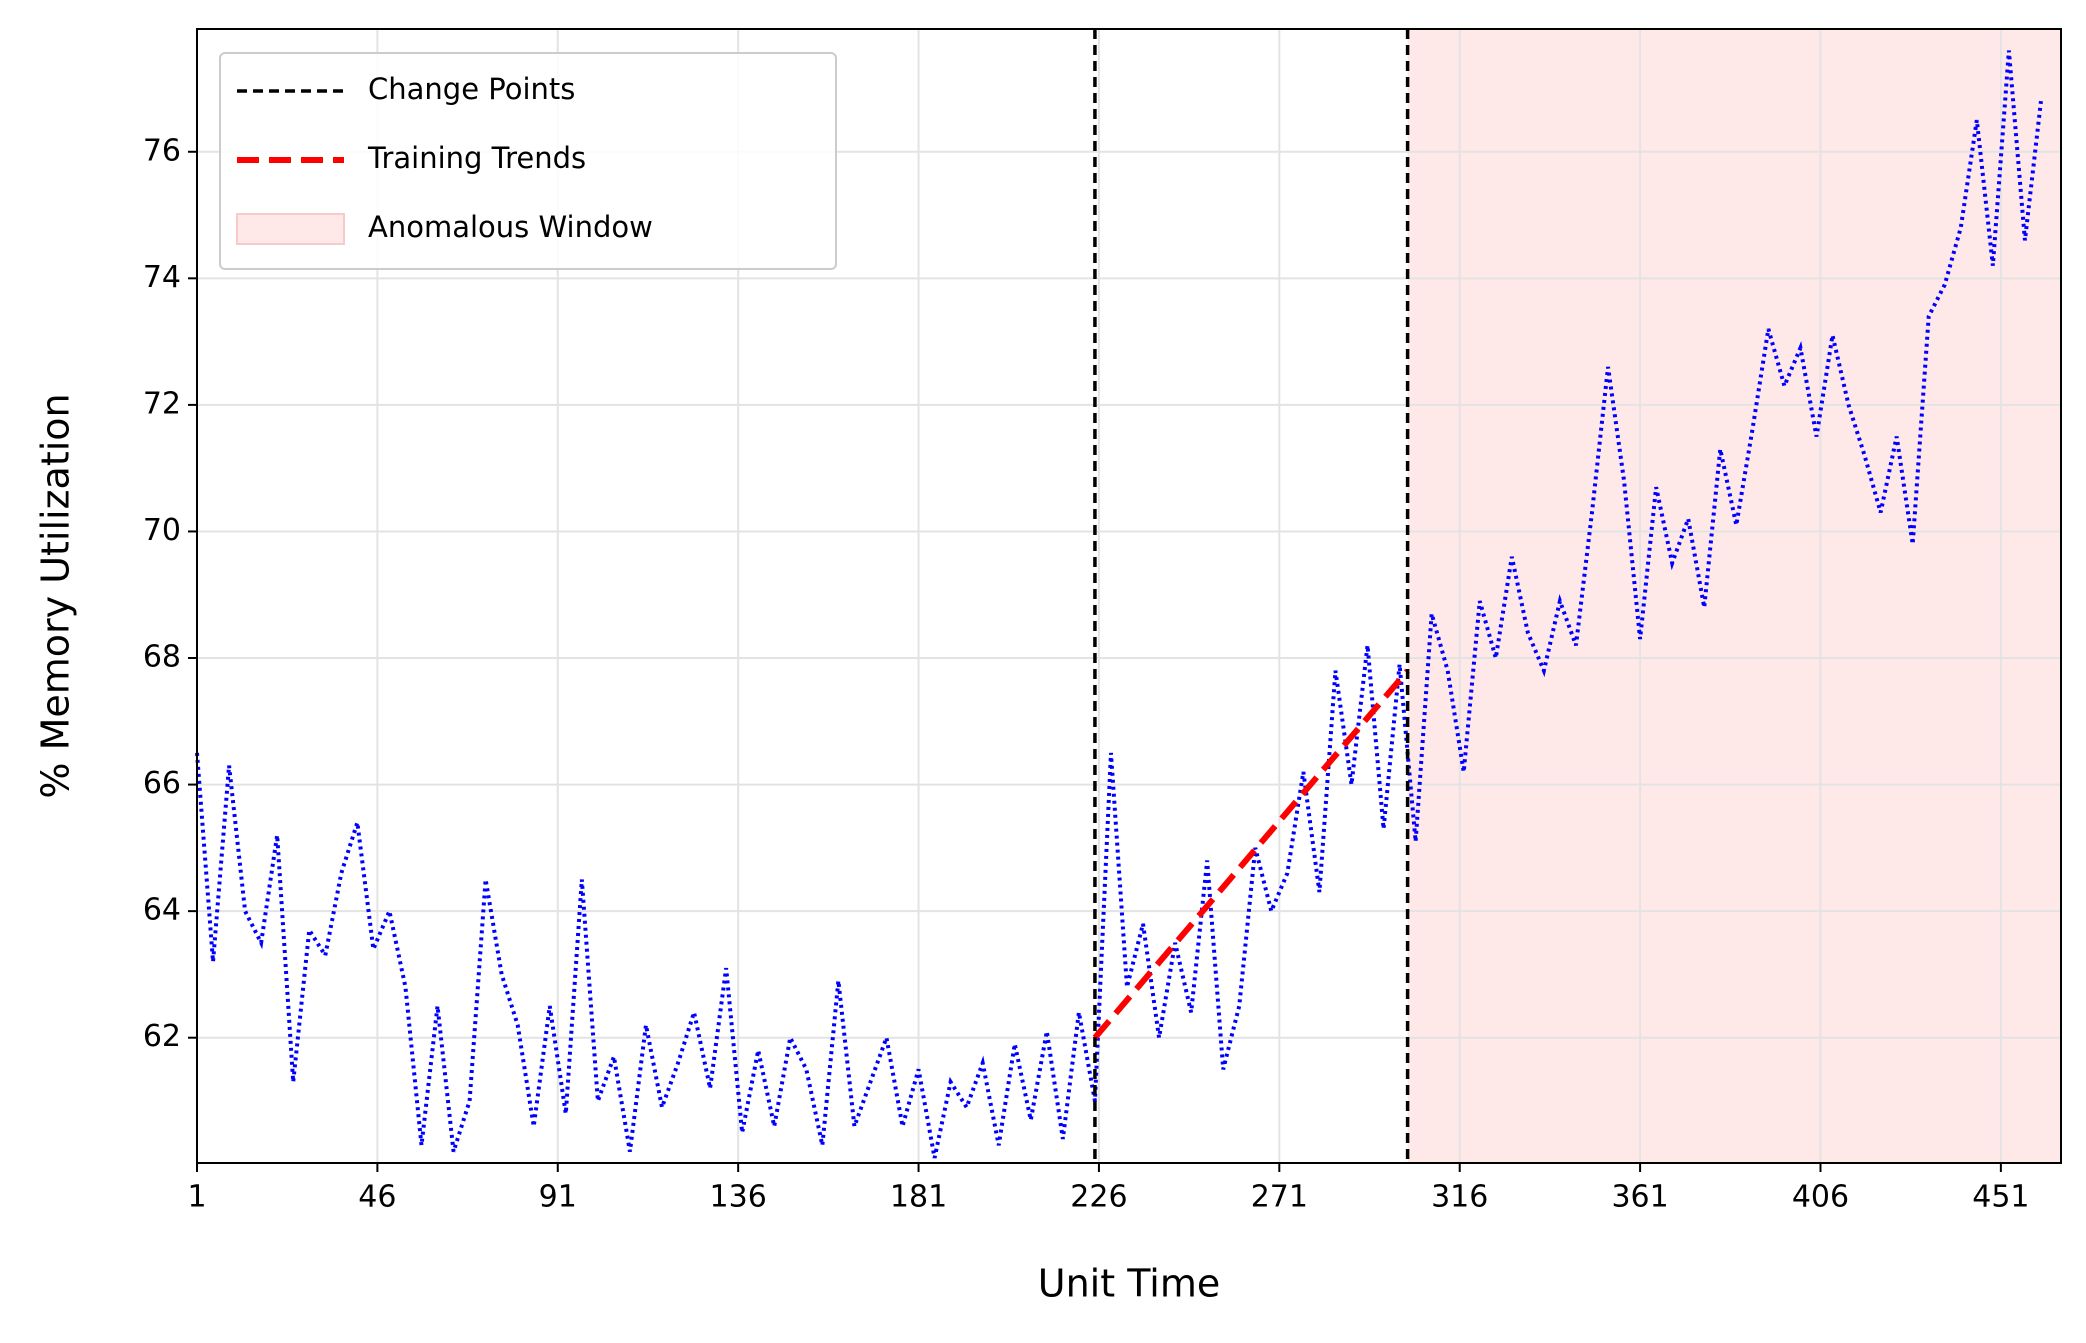 Image resolution: width=2086 pixels, height=1343 pixels. Describe the element at coordinates (162, 910) in the screenshot. I see `y-tick-label: 64` at that location.